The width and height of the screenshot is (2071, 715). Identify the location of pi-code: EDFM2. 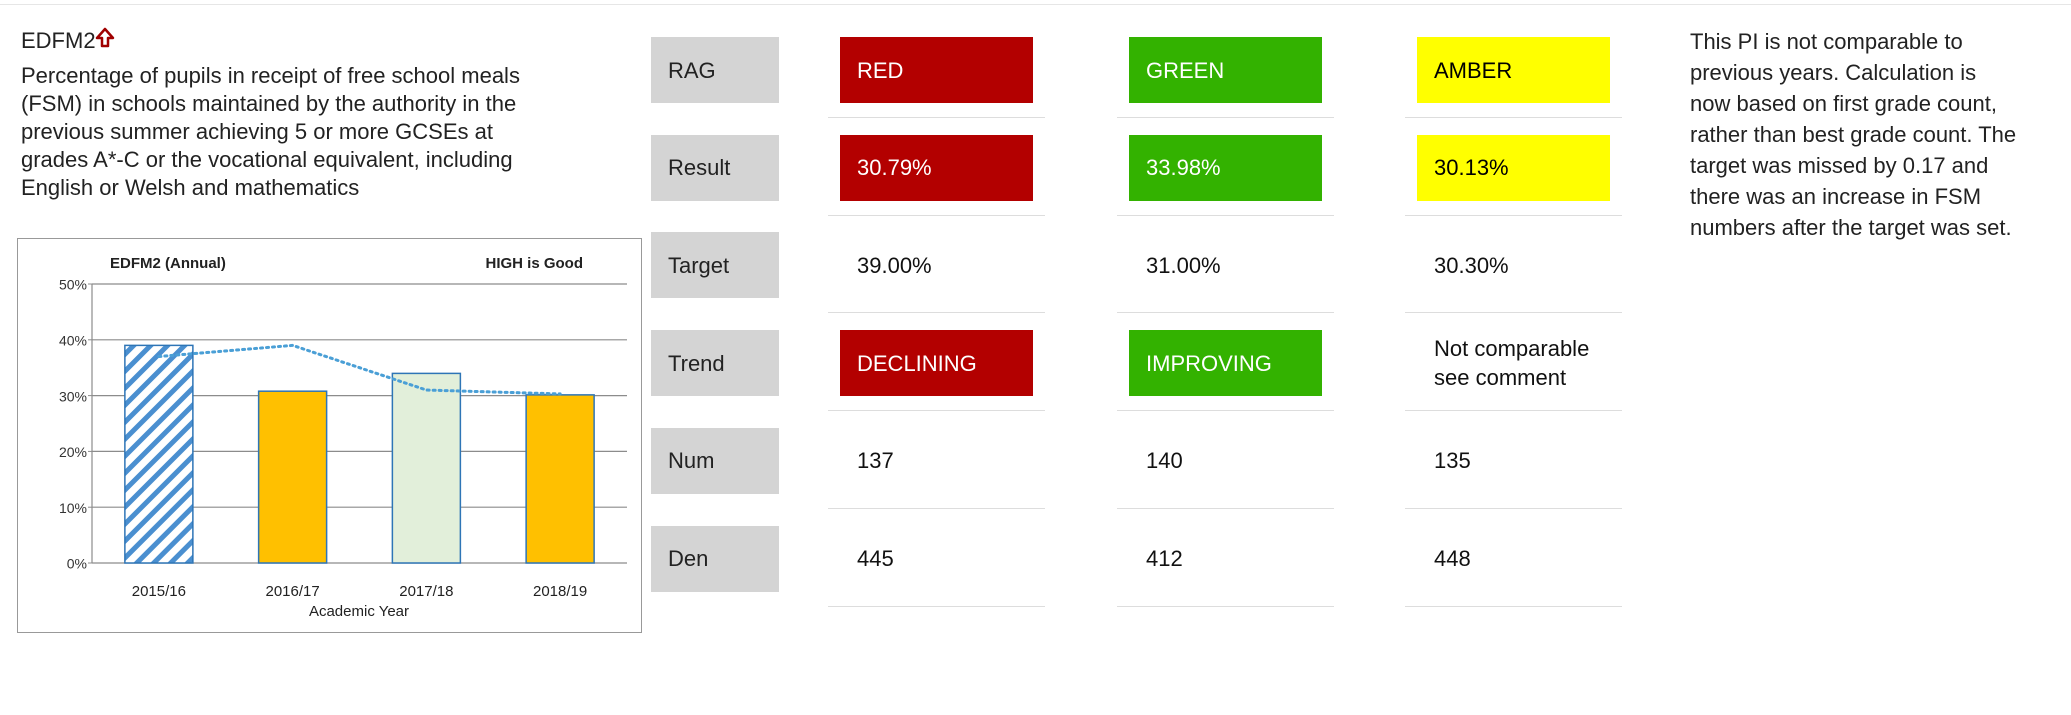
(58, 40).